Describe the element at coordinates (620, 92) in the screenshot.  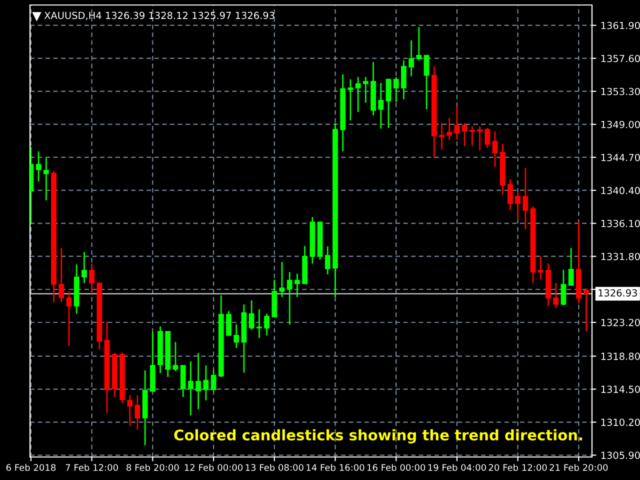
I see `y-tick-label: 1353.30` at that location.